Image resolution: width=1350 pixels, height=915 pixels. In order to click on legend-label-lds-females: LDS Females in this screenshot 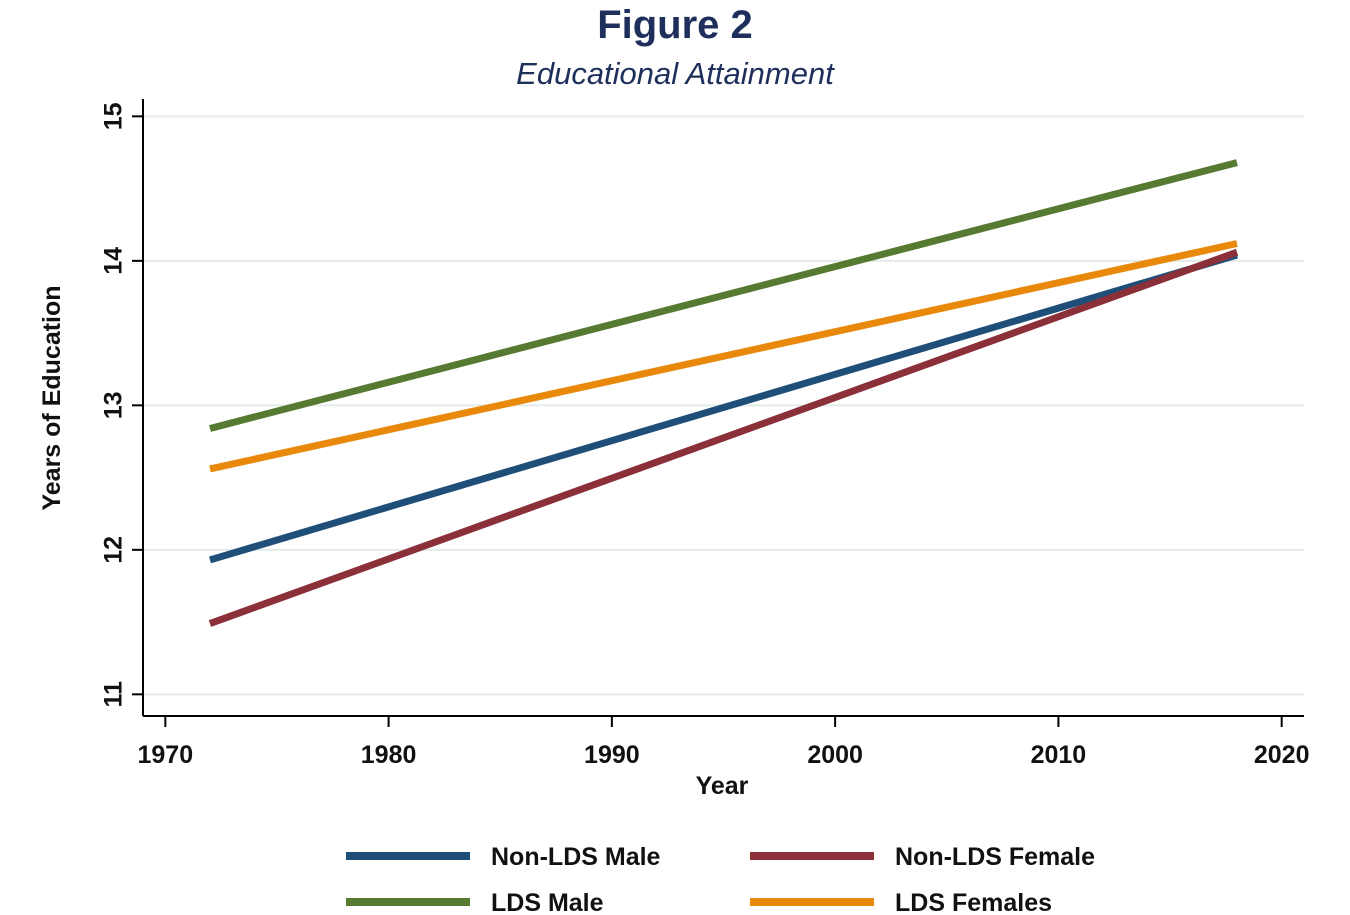, I will do `click(973, 902)`.